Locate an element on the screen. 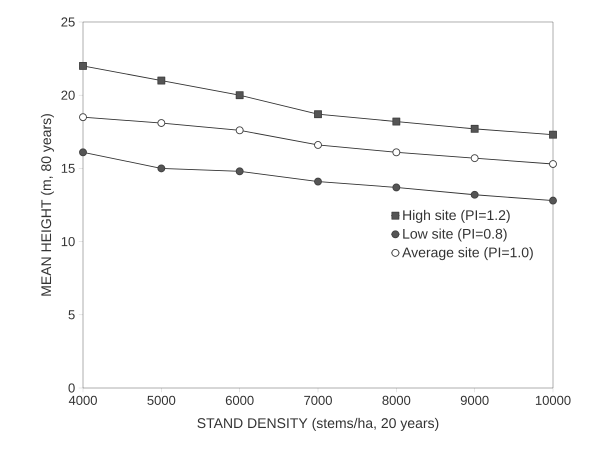 The width and height of the screenshot is (599, 464). x-tick-label: 6000 is located at coordinates (240, 400).